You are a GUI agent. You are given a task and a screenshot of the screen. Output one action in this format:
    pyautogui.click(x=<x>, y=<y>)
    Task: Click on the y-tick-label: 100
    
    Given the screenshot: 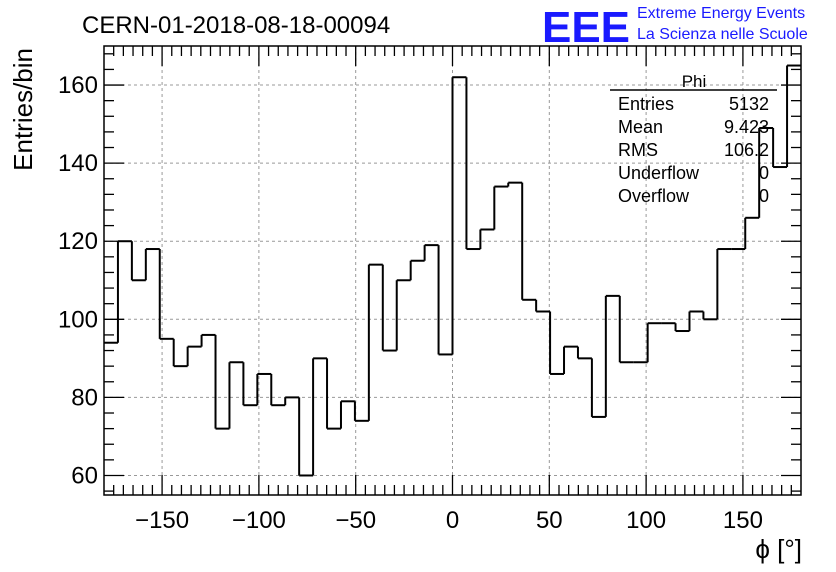 What is the action you would take?
    pyautogui.click(x=78, y=319)
    